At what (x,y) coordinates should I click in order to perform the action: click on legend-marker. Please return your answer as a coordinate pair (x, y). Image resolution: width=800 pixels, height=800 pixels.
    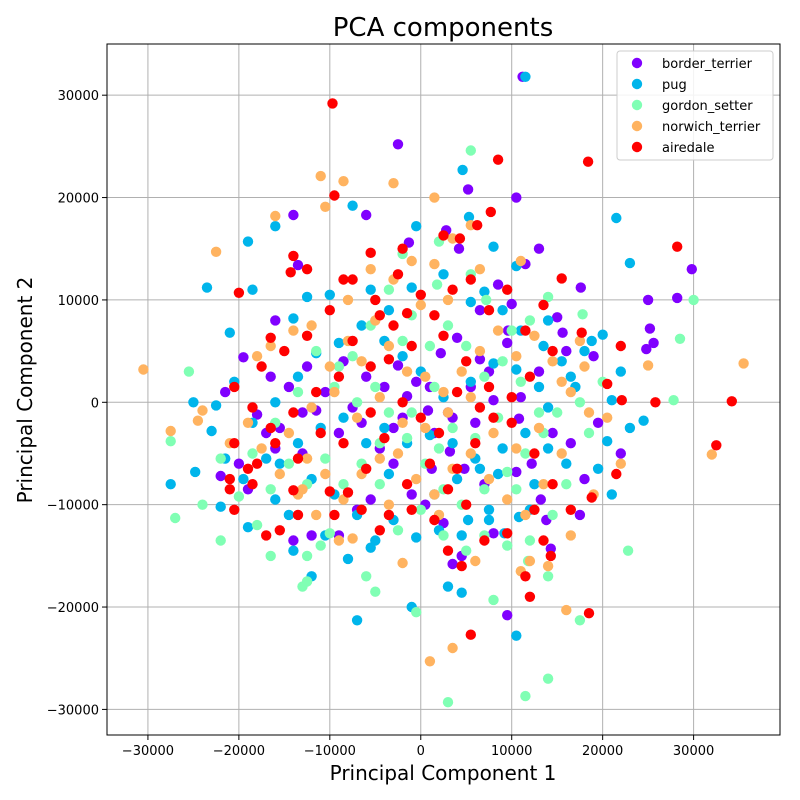
    Looking at the image, I should click on (637, 147).